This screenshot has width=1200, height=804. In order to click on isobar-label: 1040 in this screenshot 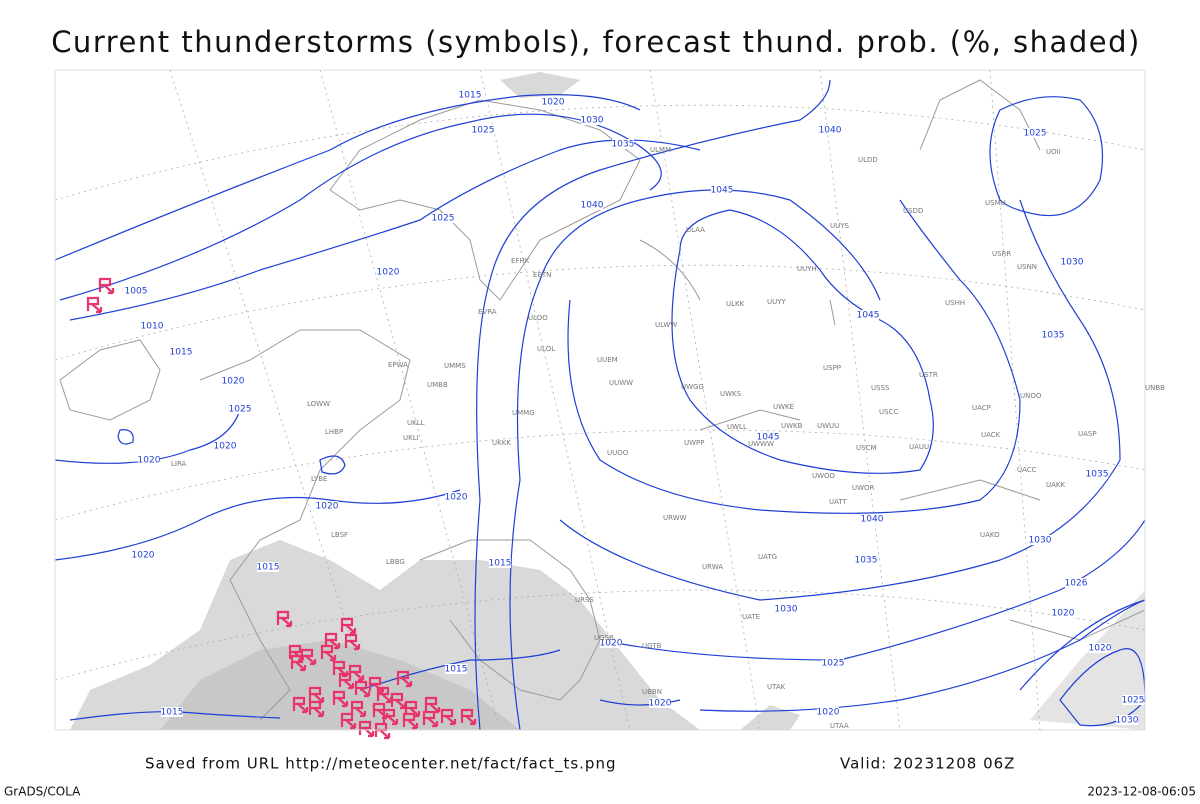, I will do `click(872, 520)`.